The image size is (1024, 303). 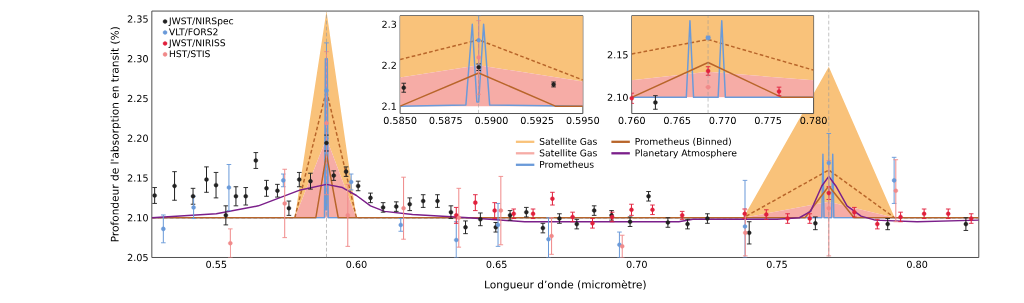 What do you see at coordinates (389, 65) in the screenshot?
I see `y-tick-label: 2.2` at bounding box center [389, 65].